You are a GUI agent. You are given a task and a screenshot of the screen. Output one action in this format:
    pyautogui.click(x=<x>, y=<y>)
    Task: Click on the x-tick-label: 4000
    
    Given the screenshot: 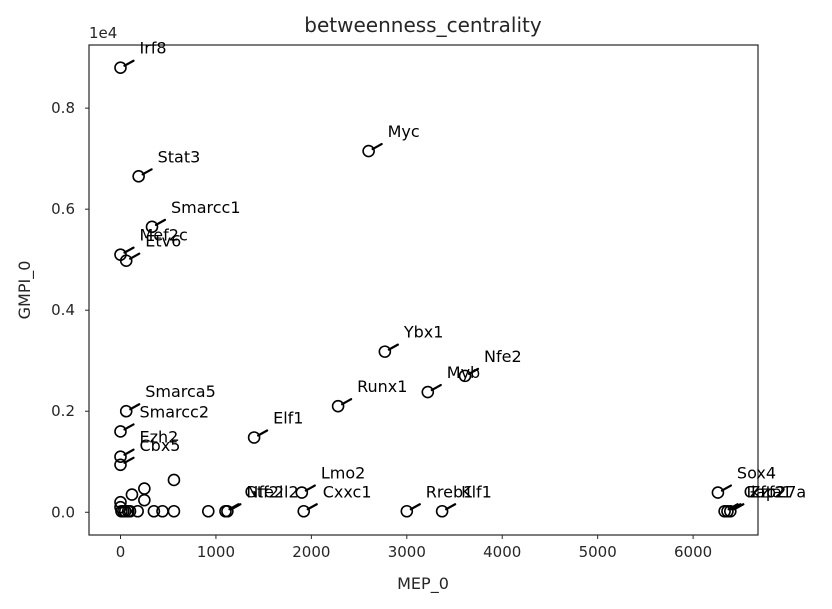 What is the action you would take?
    pyautogui.click(x=502, y=552)
    